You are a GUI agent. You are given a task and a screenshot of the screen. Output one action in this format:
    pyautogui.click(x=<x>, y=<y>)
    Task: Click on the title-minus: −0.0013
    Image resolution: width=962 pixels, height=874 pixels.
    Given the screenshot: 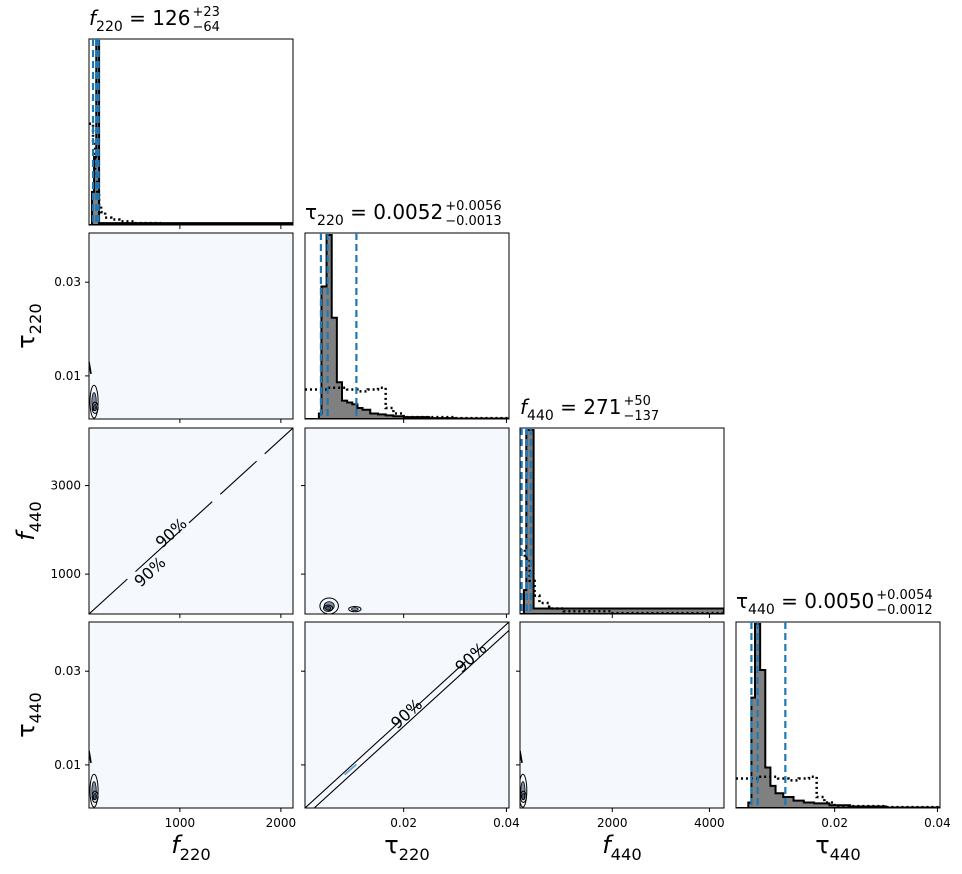 What is the action you would take?
    pyautogui.click(x=473, y=221)
    